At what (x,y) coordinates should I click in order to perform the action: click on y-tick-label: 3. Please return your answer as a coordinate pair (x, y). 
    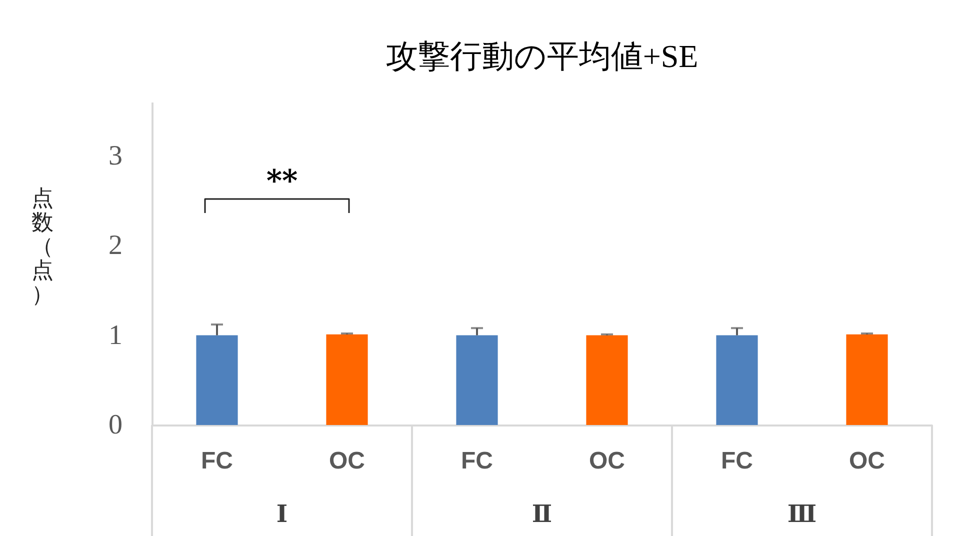
    Looking at the image, I should click on (115, 156).